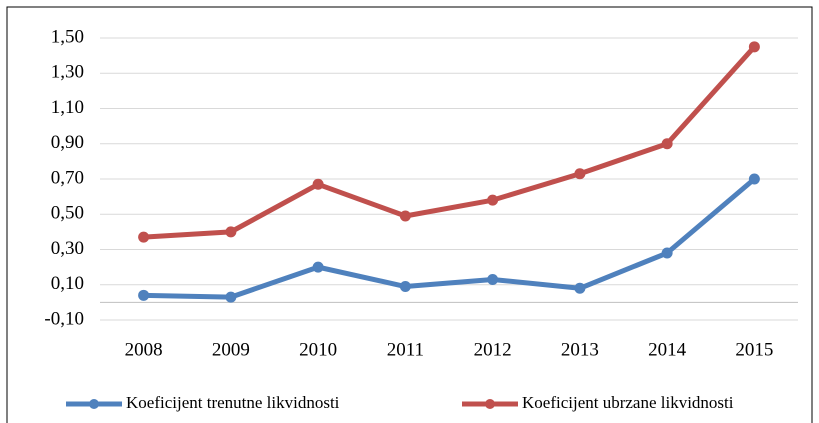 This screenshot has height=423, width=819. I want to click on y-tick-label: 0,90, so click(67, 142).